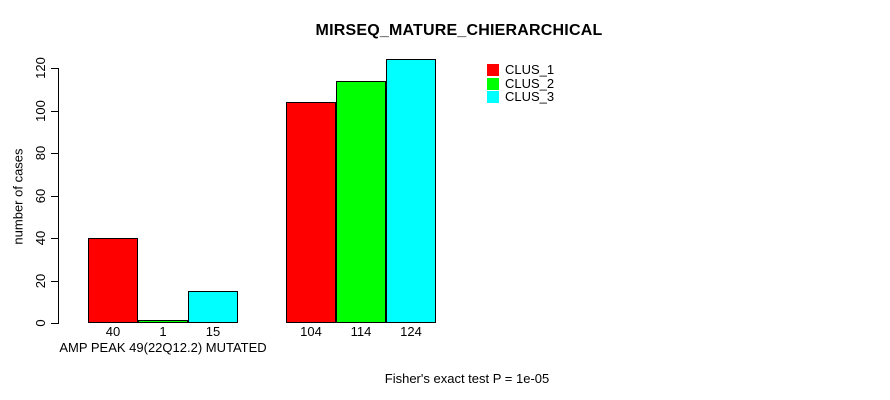 This screenshot has width=890, height=400. What do you see at coordinates (459, 30) in the screenshot?
I see `chart-title: MIRSEQ_MATURE_CHIERARCHICAL` at bounding box center [459, 30].